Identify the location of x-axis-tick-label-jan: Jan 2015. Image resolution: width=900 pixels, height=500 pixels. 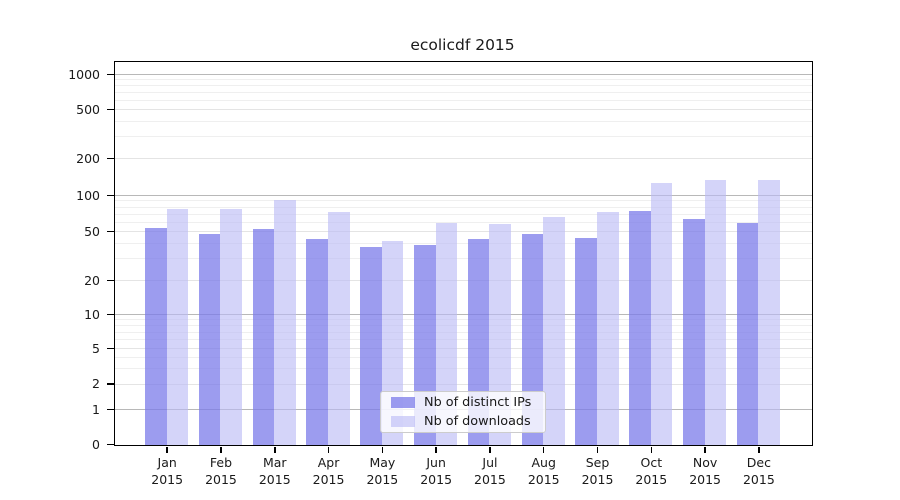
(167, 471).